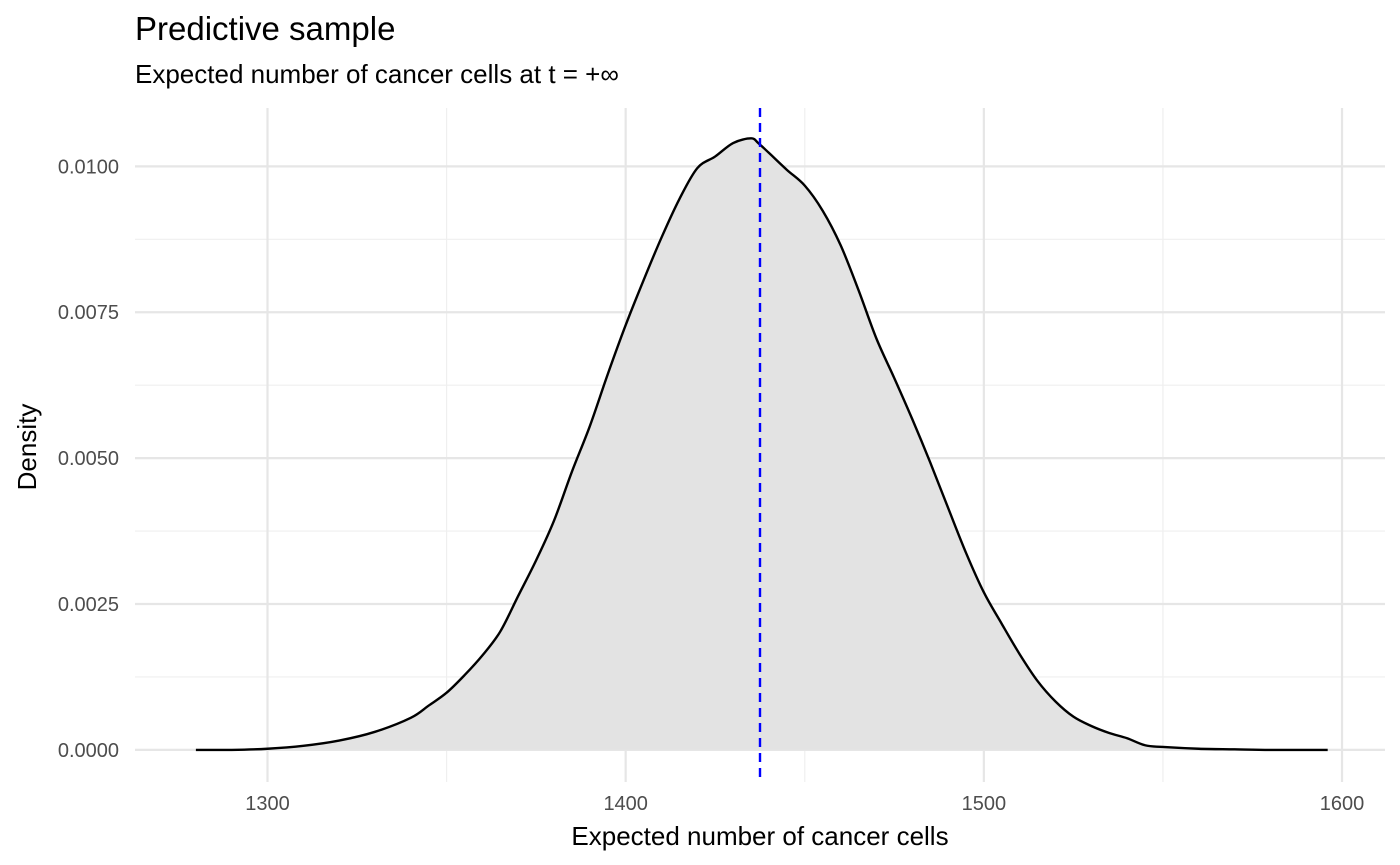  I want to click on y-axis-title: Density, so click(27, 447).